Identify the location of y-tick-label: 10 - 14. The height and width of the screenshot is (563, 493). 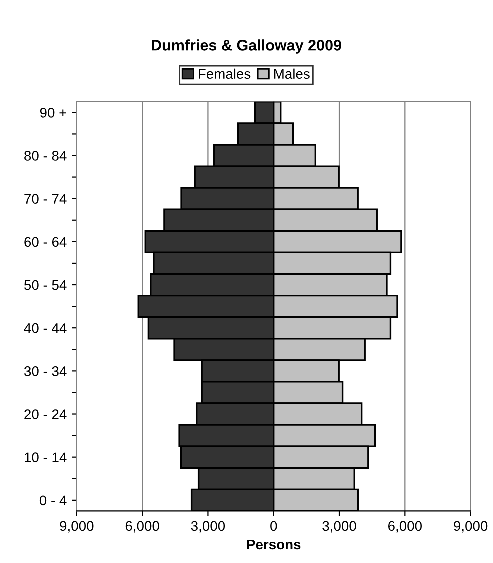
(46, 457).